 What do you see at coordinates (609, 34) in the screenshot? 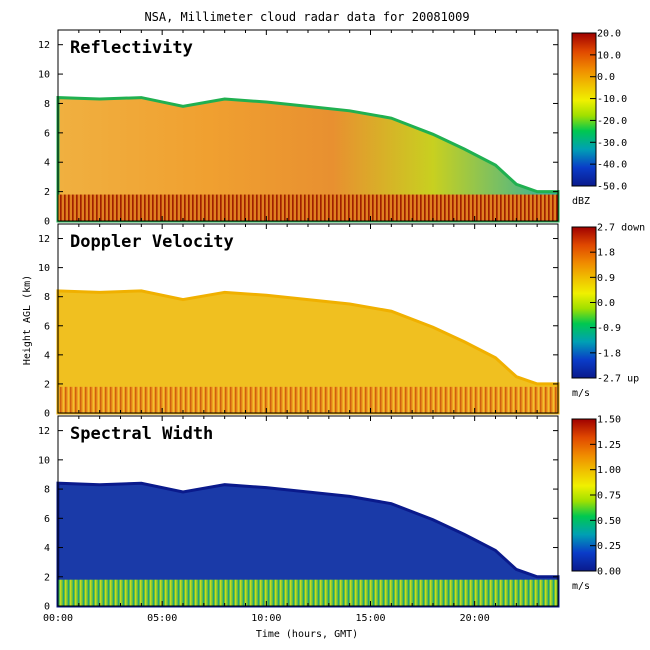
I see `colorbar-tick-label: 20.0` at bounding box center [609, 34].